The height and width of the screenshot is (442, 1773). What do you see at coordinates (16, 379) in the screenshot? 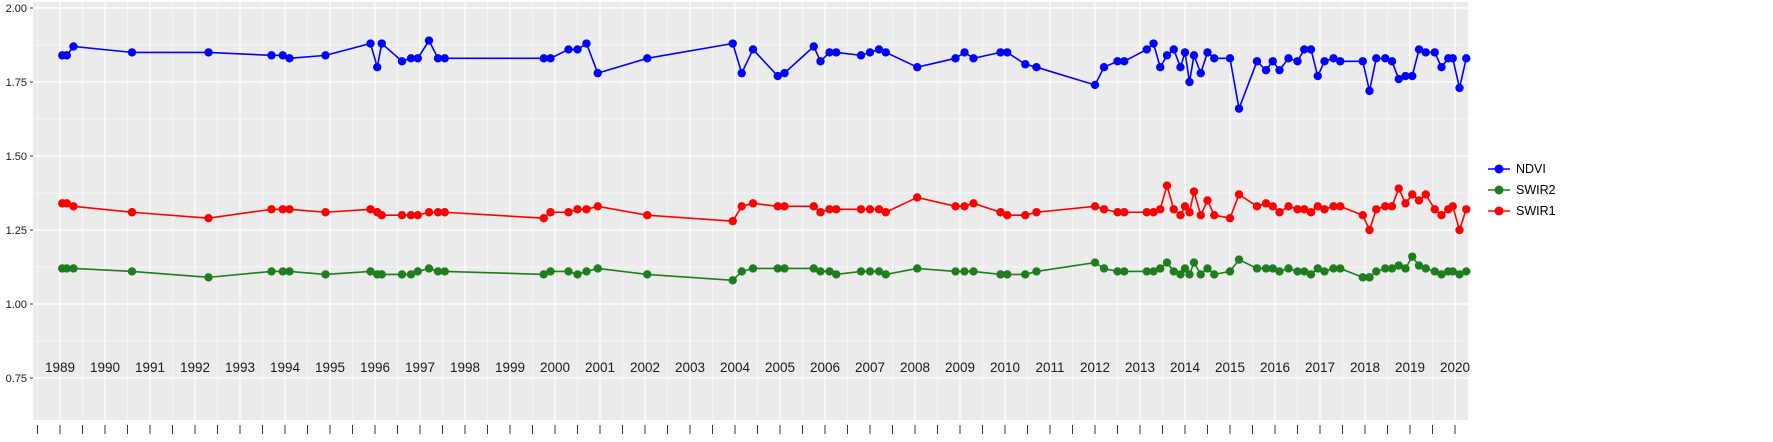
I see `y-axis-tick-label: 0.75` at bounding box center [16, 379].